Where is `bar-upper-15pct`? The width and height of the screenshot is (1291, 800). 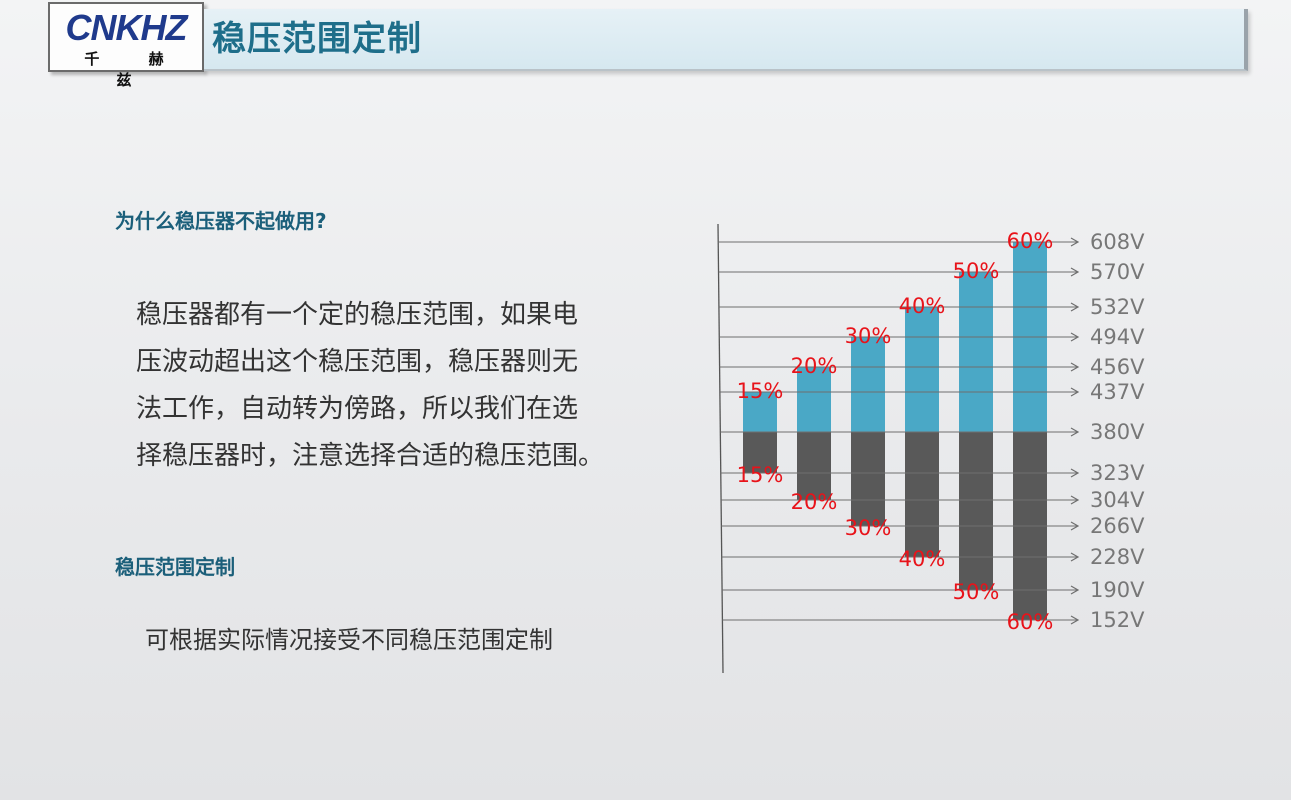 bar-upper-15pct is located at coordinates (760, 412).